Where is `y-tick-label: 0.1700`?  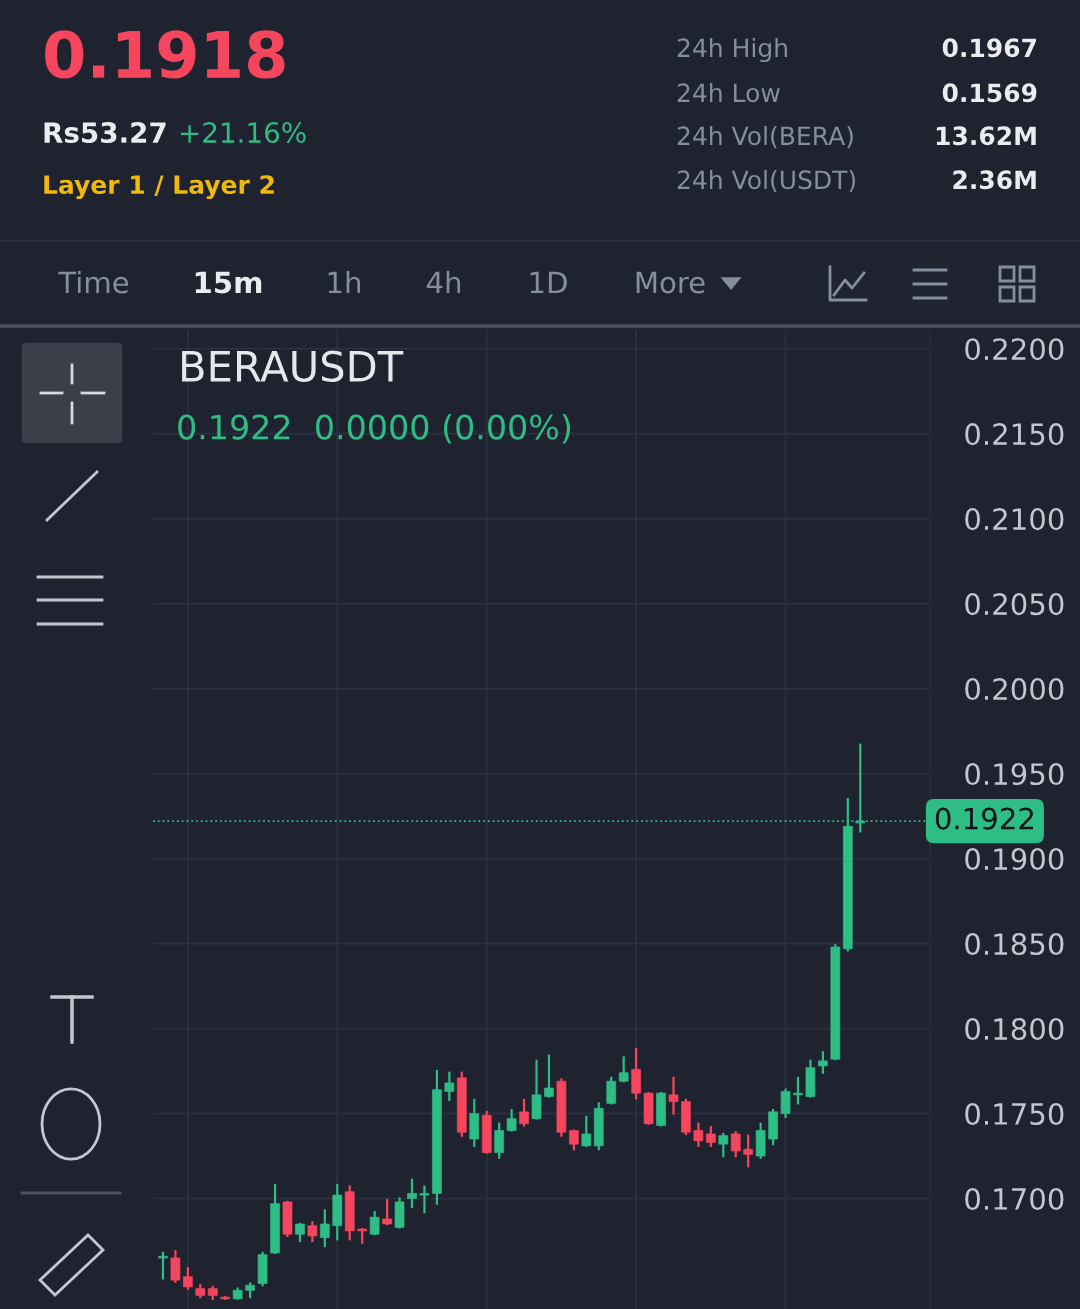
y-tick-label: 0.1700 is located at coordinates (1014, 1199).